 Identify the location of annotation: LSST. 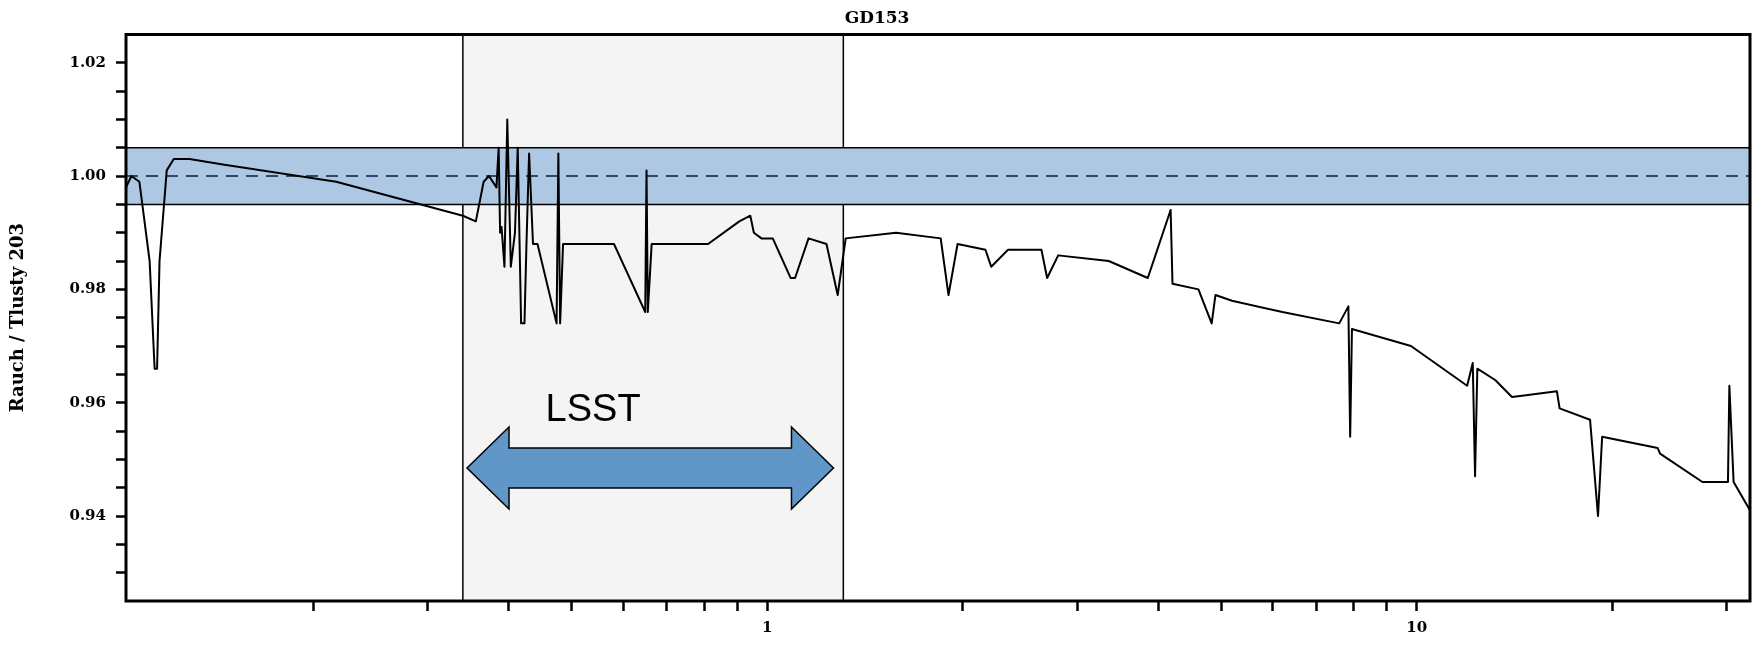
(593, 408).